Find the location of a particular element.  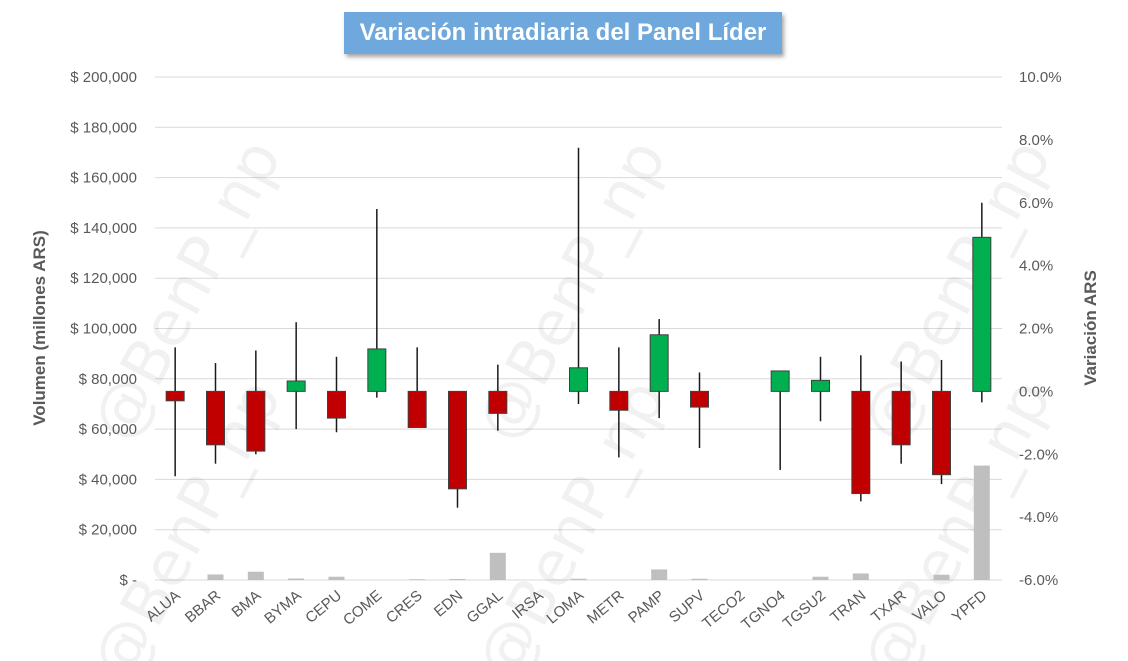

x-tick-label: CEPU is located at coordinates (323, 607).